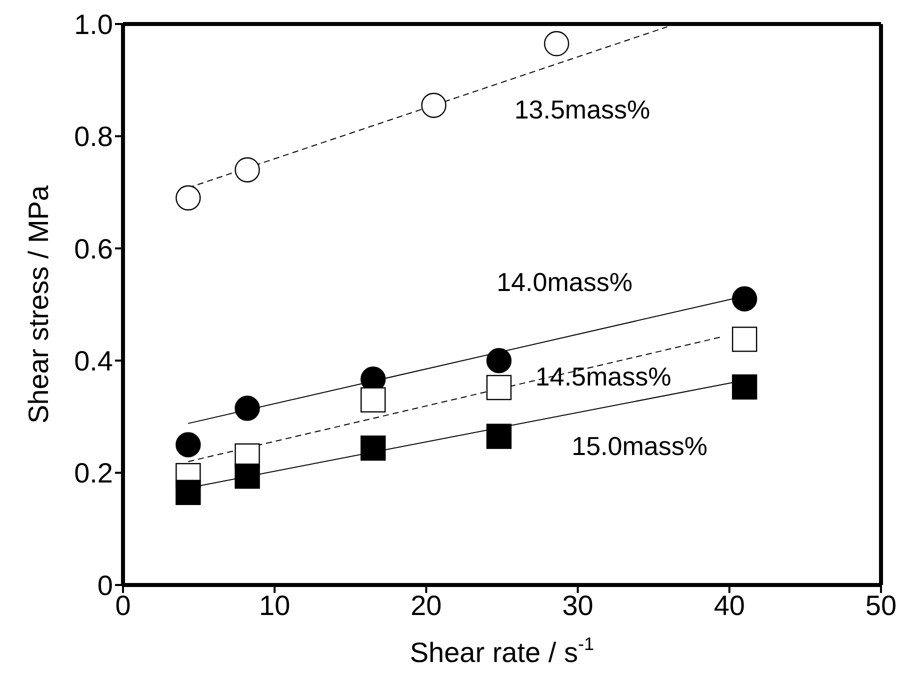 The width and height of the screenshot is (910, 693). I want to click on x-tick-label: 10, so click(274, 605).